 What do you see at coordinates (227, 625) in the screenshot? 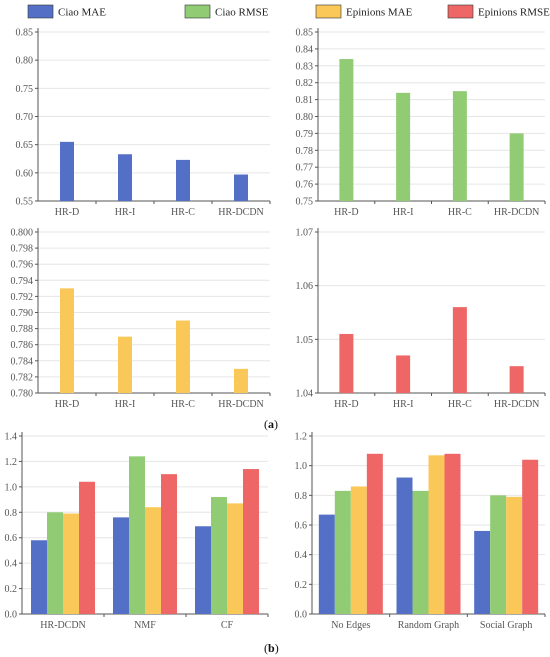
I see `x-tick-label: CF` at bounding box center [227, 625].